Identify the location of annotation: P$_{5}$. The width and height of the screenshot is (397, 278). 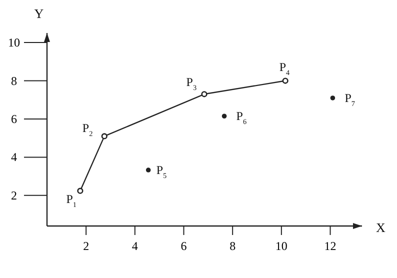
(162, 171).